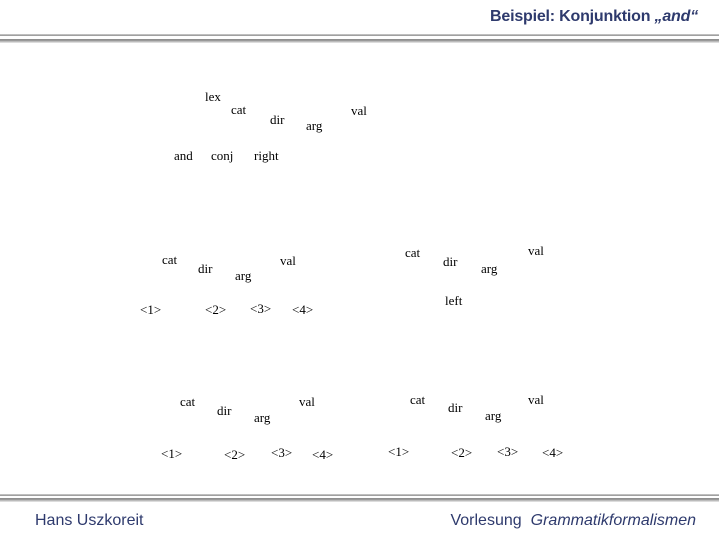 This screenshot has height=539, width=719. Describe the element at coordinates (613, 520) in the screenshot. I see `footer-course-title: Grammatikformalismen` at that location.